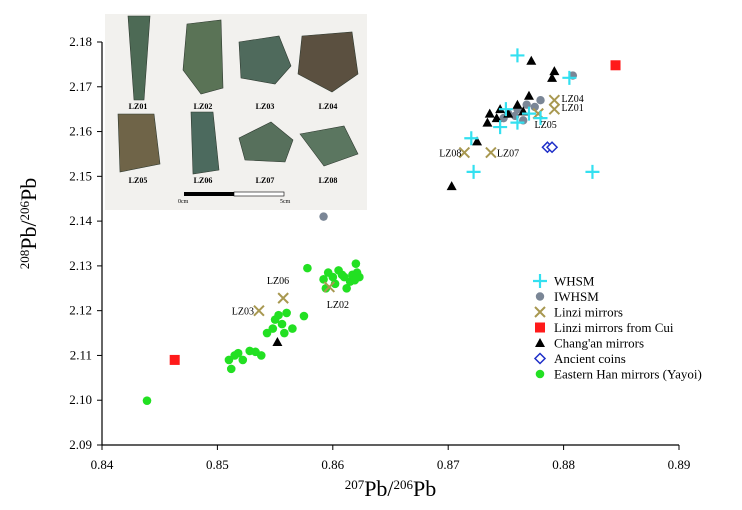 The image size is (742, 510). I want to click on legend-label-eastern-han-mirrors-yayoi: Eastern Han mirrors (Yayoi), so click(628, 374).